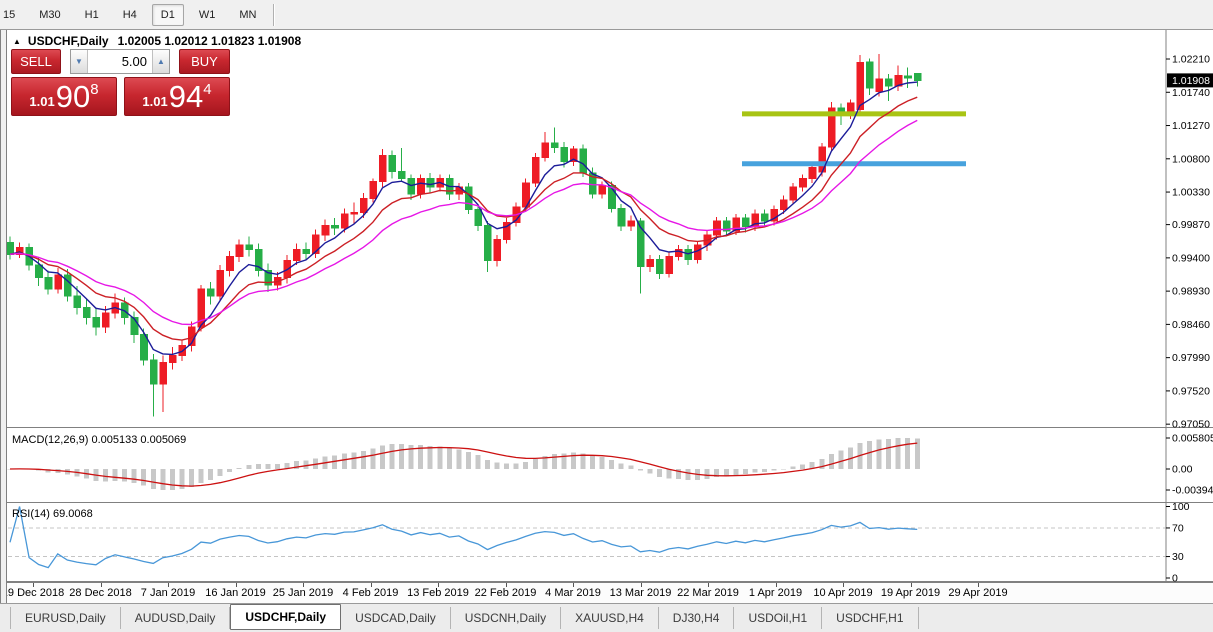 The image size is (1213, 632). I want to click on ask-prefix: 1.01, so click(155, 101).